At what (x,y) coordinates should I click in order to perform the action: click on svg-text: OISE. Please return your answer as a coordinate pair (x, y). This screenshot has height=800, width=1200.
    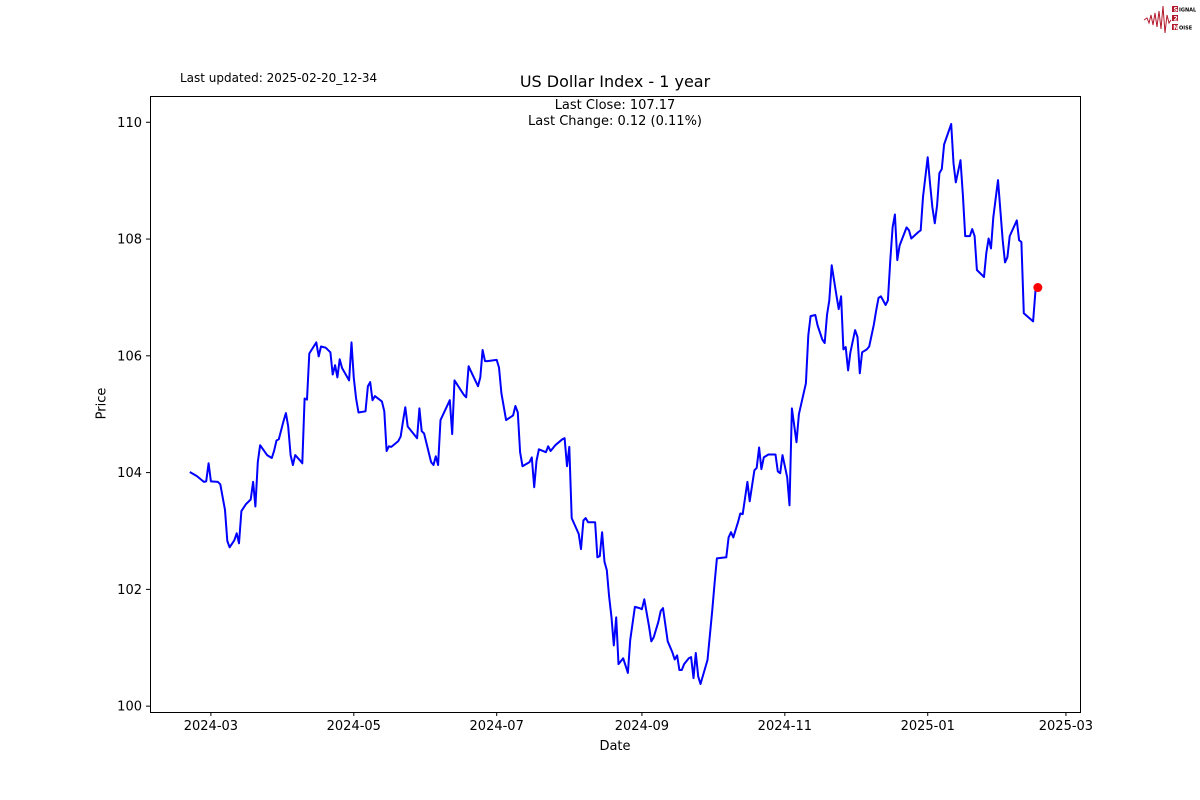
    Looking at the image, I should click on (1186, 28).